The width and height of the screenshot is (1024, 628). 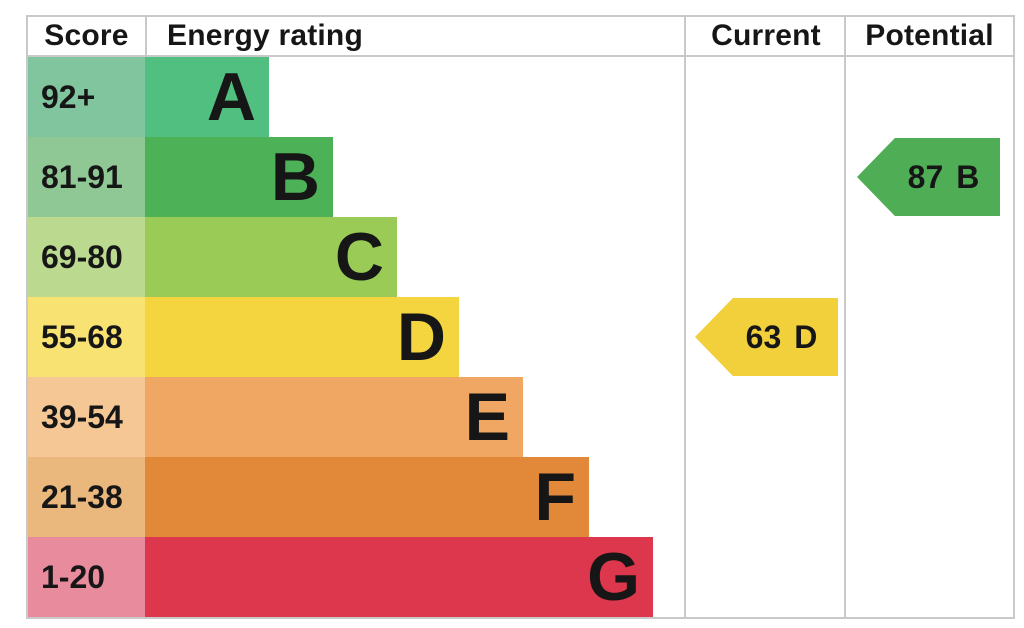 I want to click on current-column-divider, so click(x=685, y=317).